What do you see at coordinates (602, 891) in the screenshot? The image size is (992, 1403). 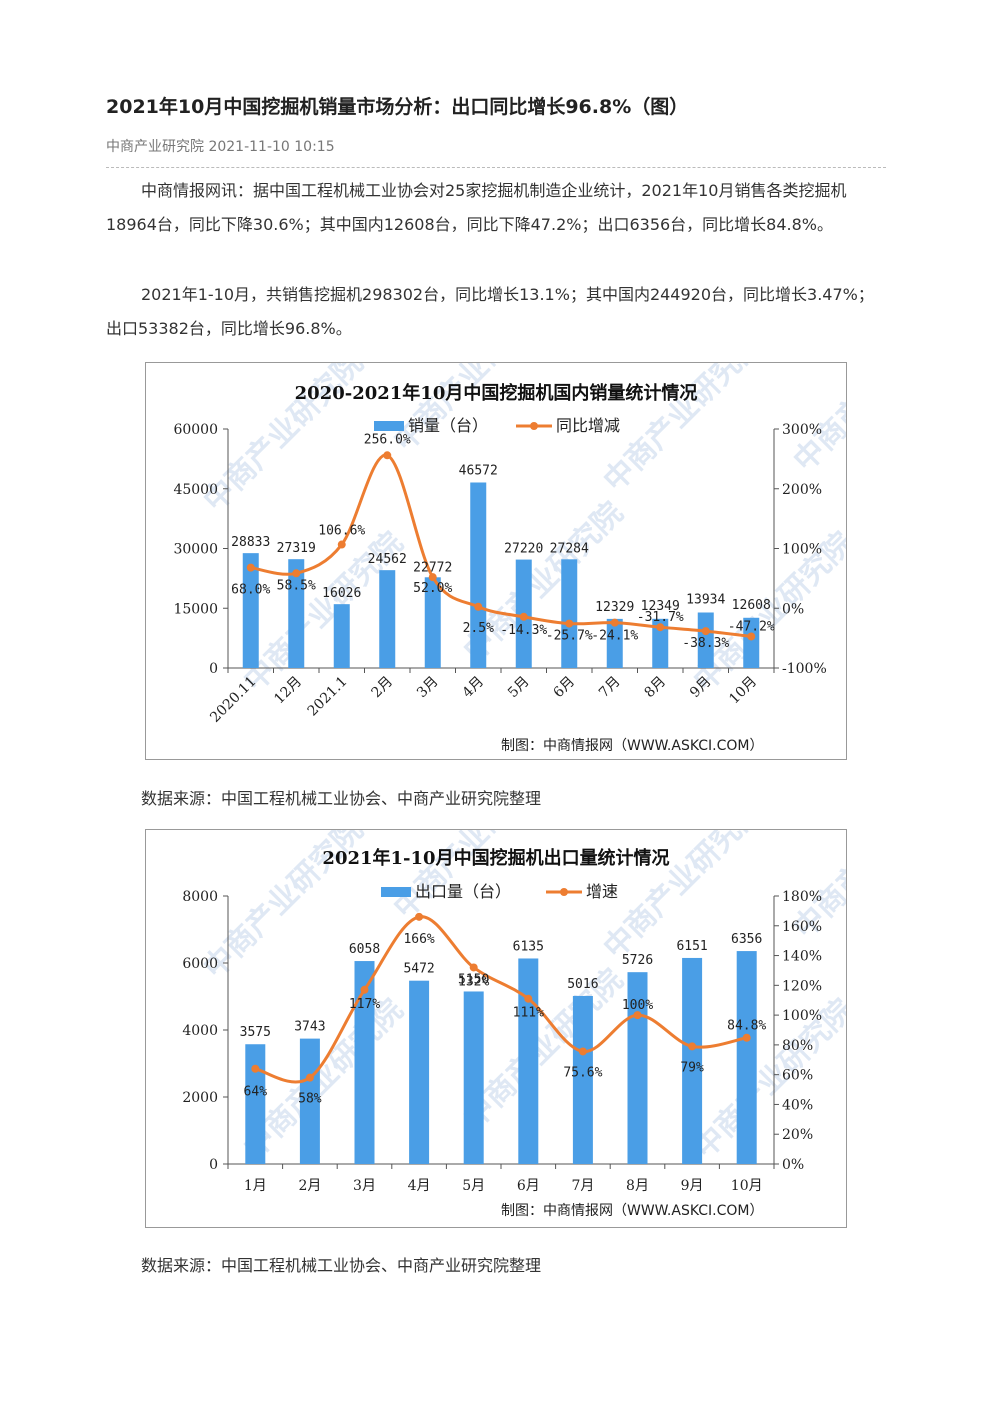 I see `legend-label-line: 增速` at bounding box center [602, 891].